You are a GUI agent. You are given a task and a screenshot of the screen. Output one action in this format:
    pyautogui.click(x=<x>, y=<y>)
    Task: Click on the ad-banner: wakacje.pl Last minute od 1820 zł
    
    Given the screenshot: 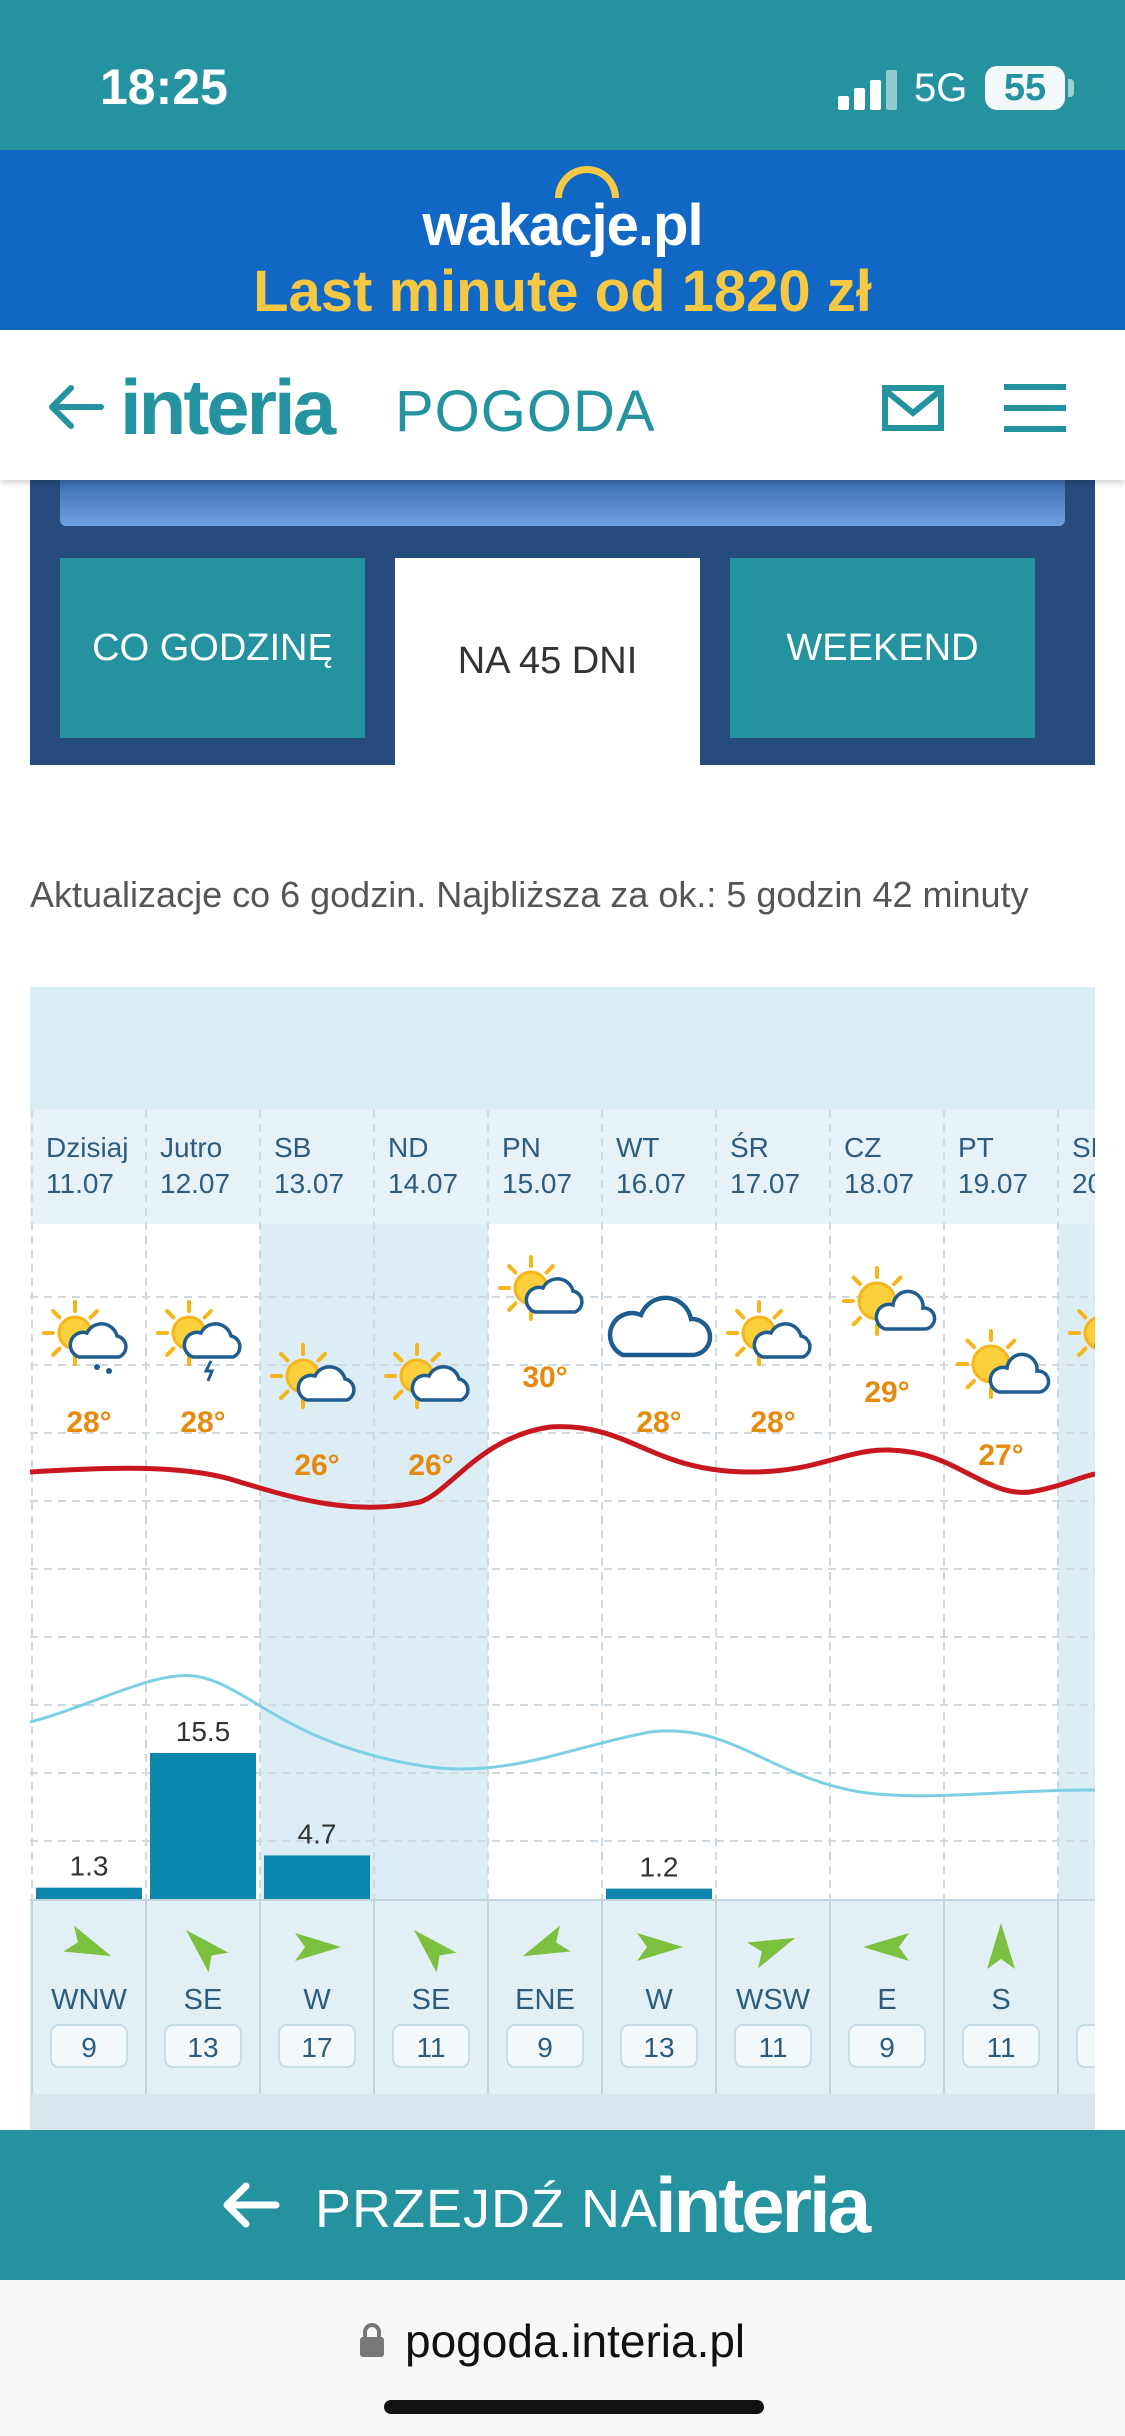 What is the action you would take?
    pyautogui.click(x=562, y=240)
    